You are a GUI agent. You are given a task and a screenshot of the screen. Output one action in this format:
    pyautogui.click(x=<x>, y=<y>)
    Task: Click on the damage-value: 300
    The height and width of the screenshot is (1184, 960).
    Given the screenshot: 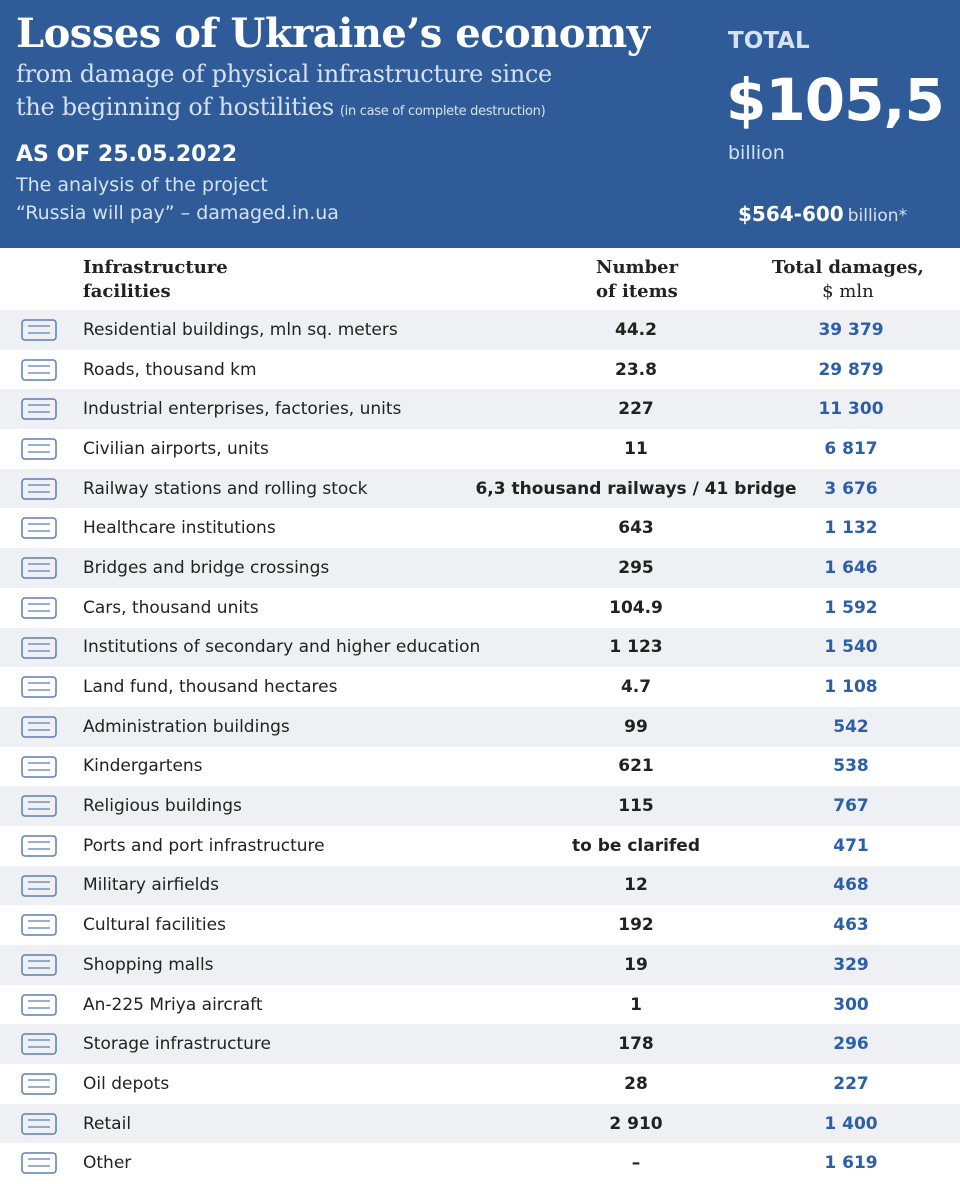 What is the action you would take?
    pyautogui.click(x=851, y=1004)
    